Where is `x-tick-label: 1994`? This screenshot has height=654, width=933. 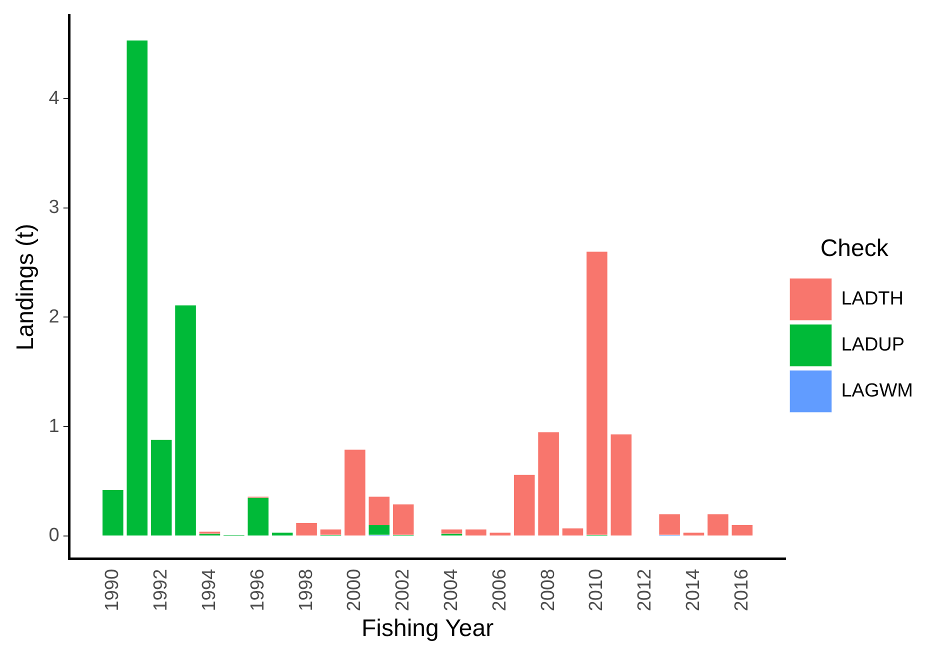
x-tick-label: 1994 is located at coordinates (209, 590).